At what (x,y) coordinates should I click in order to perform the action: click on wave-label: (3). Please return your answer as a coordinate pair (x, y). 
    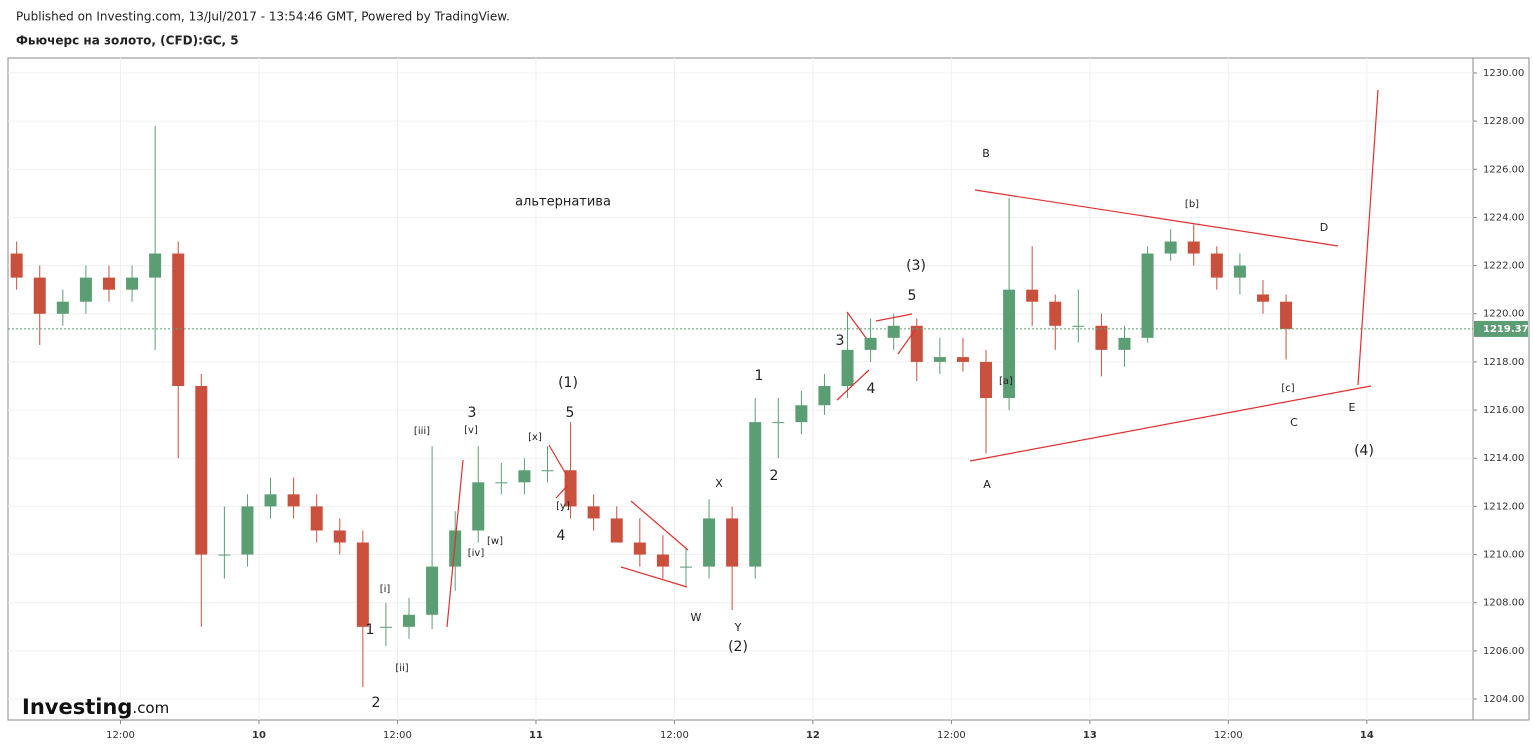
    Looking at the image, I should click on (916, 266).